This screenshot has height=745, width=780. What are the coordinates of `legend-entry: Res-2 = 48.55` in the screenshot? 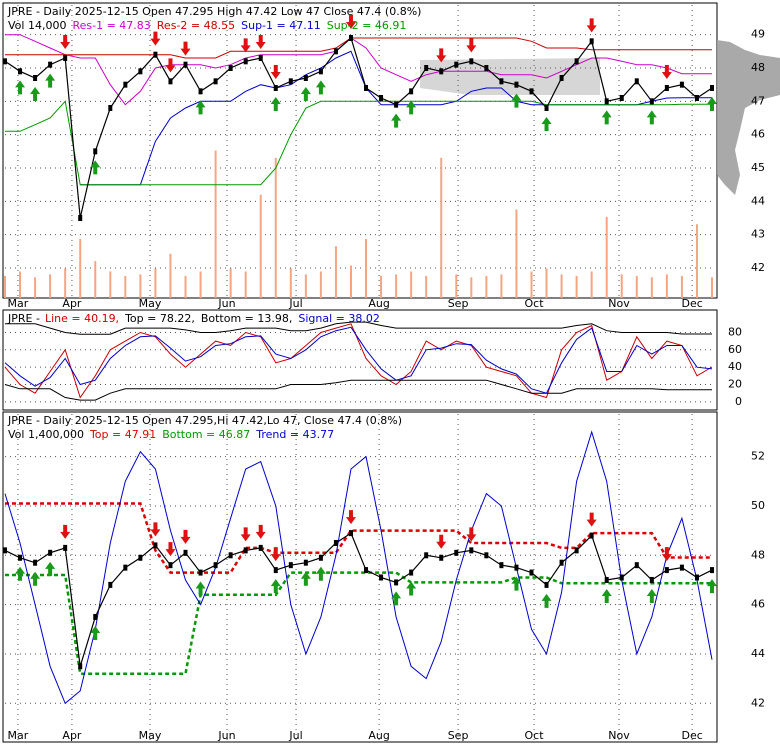 It's located at (196, 25).